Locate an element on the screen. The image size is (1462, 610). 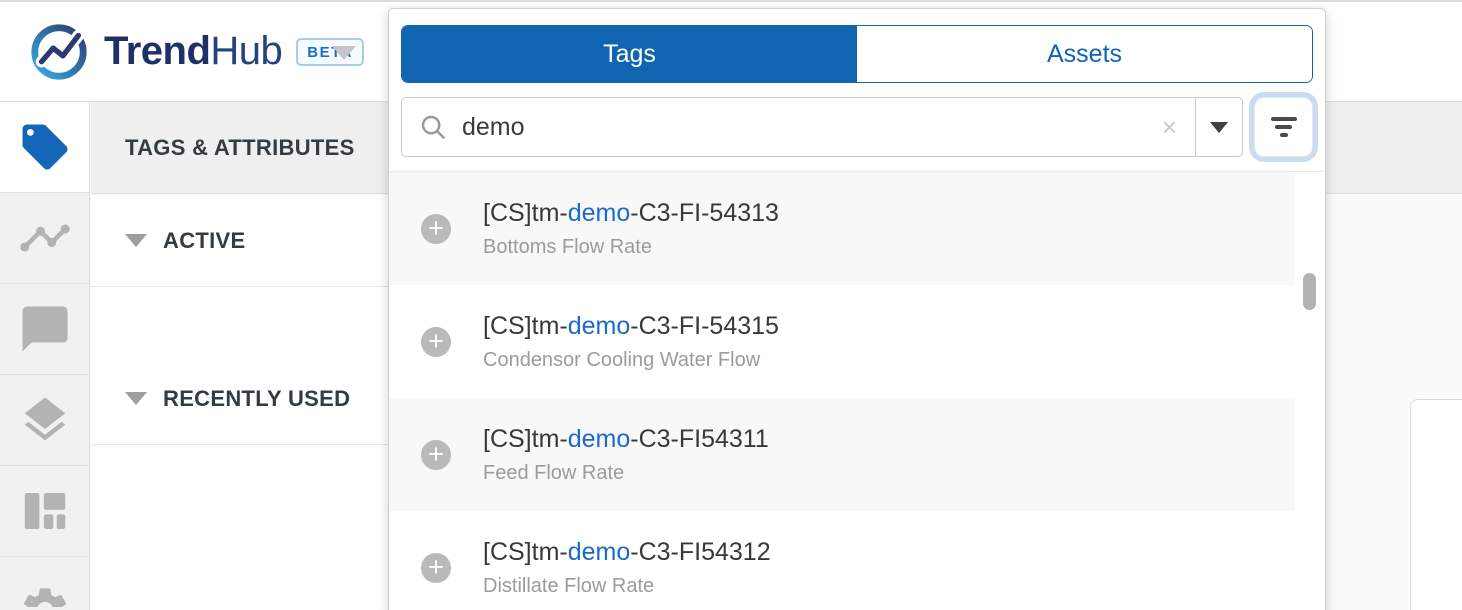
sidebar-item-tags is located at coordinates (44, 147).